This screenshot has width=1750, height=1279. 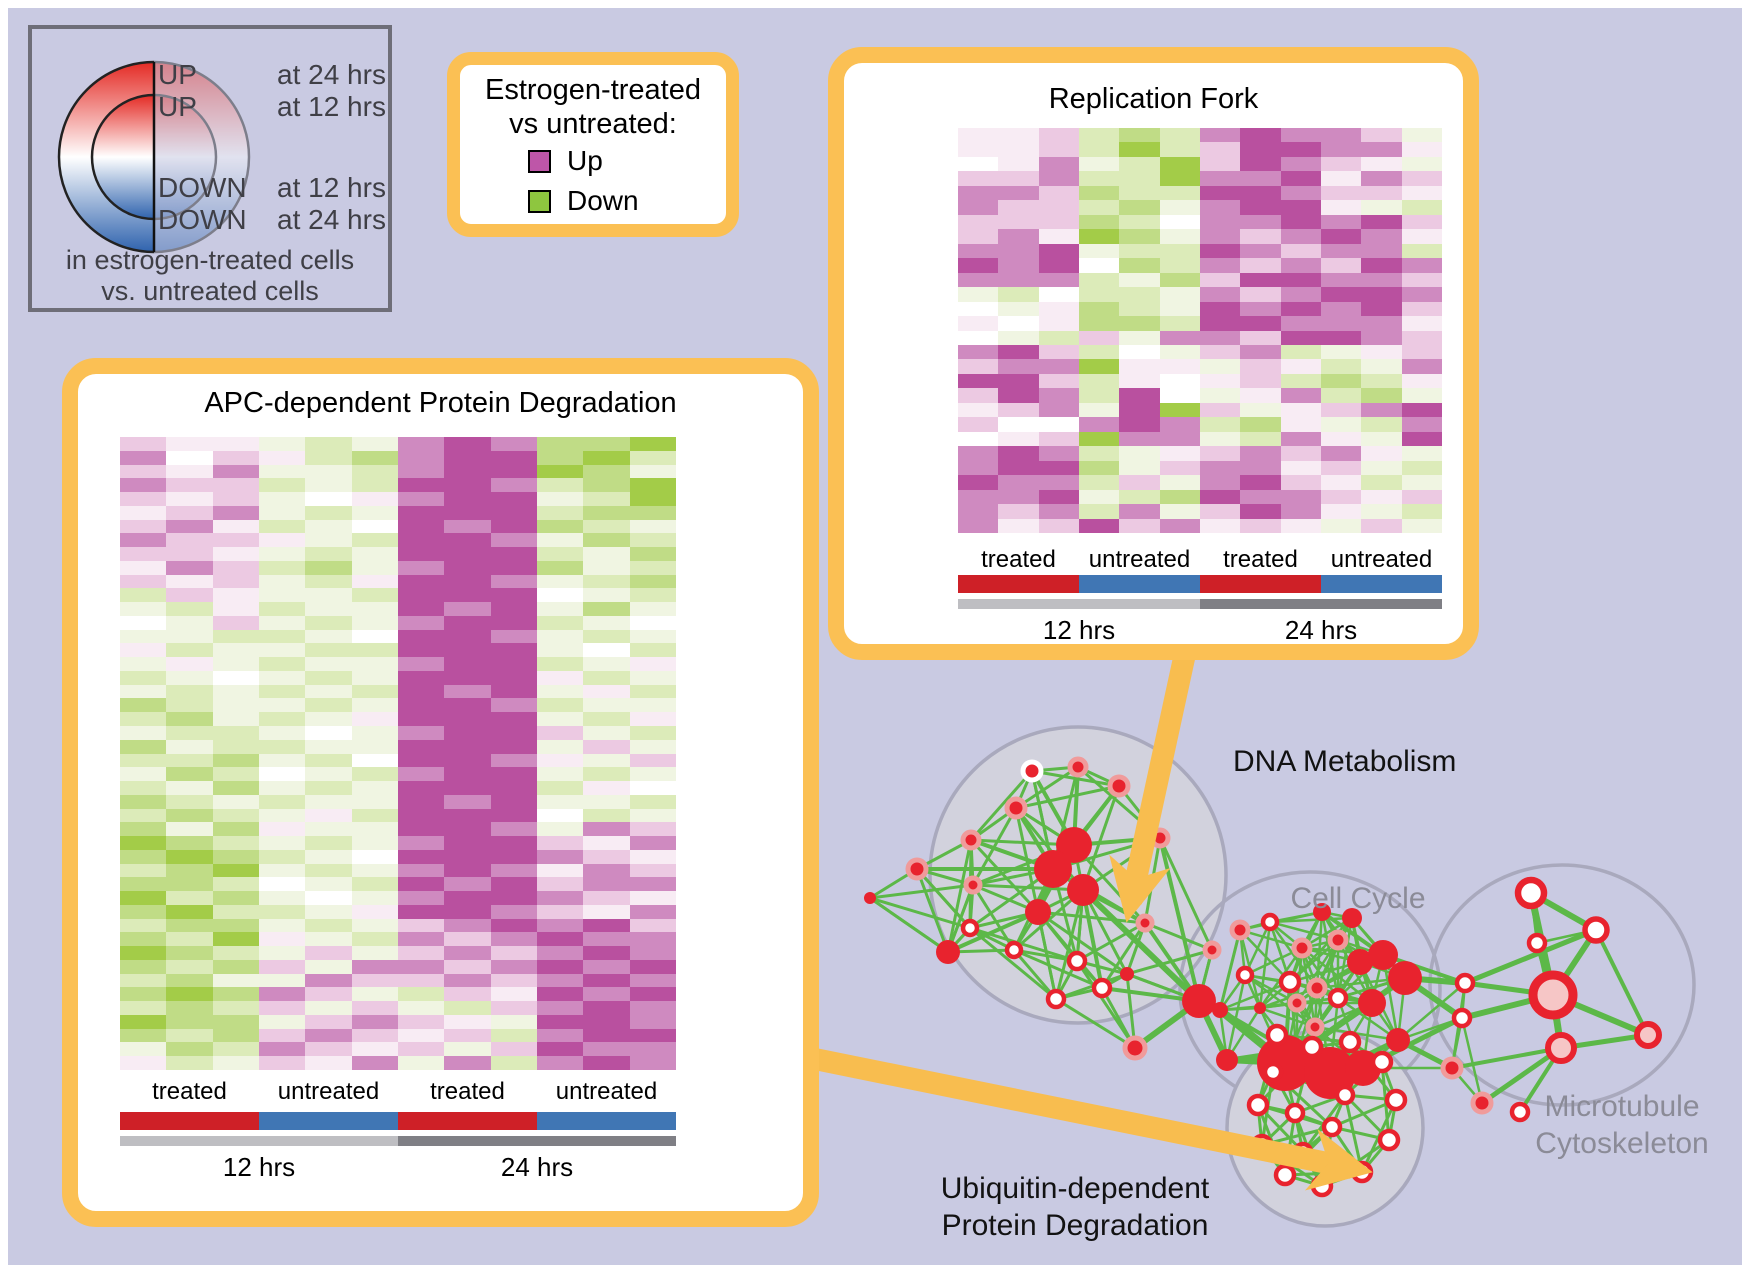 I want to click on rf-group-untreated-24: untreated, so click(x=1381, y=559).